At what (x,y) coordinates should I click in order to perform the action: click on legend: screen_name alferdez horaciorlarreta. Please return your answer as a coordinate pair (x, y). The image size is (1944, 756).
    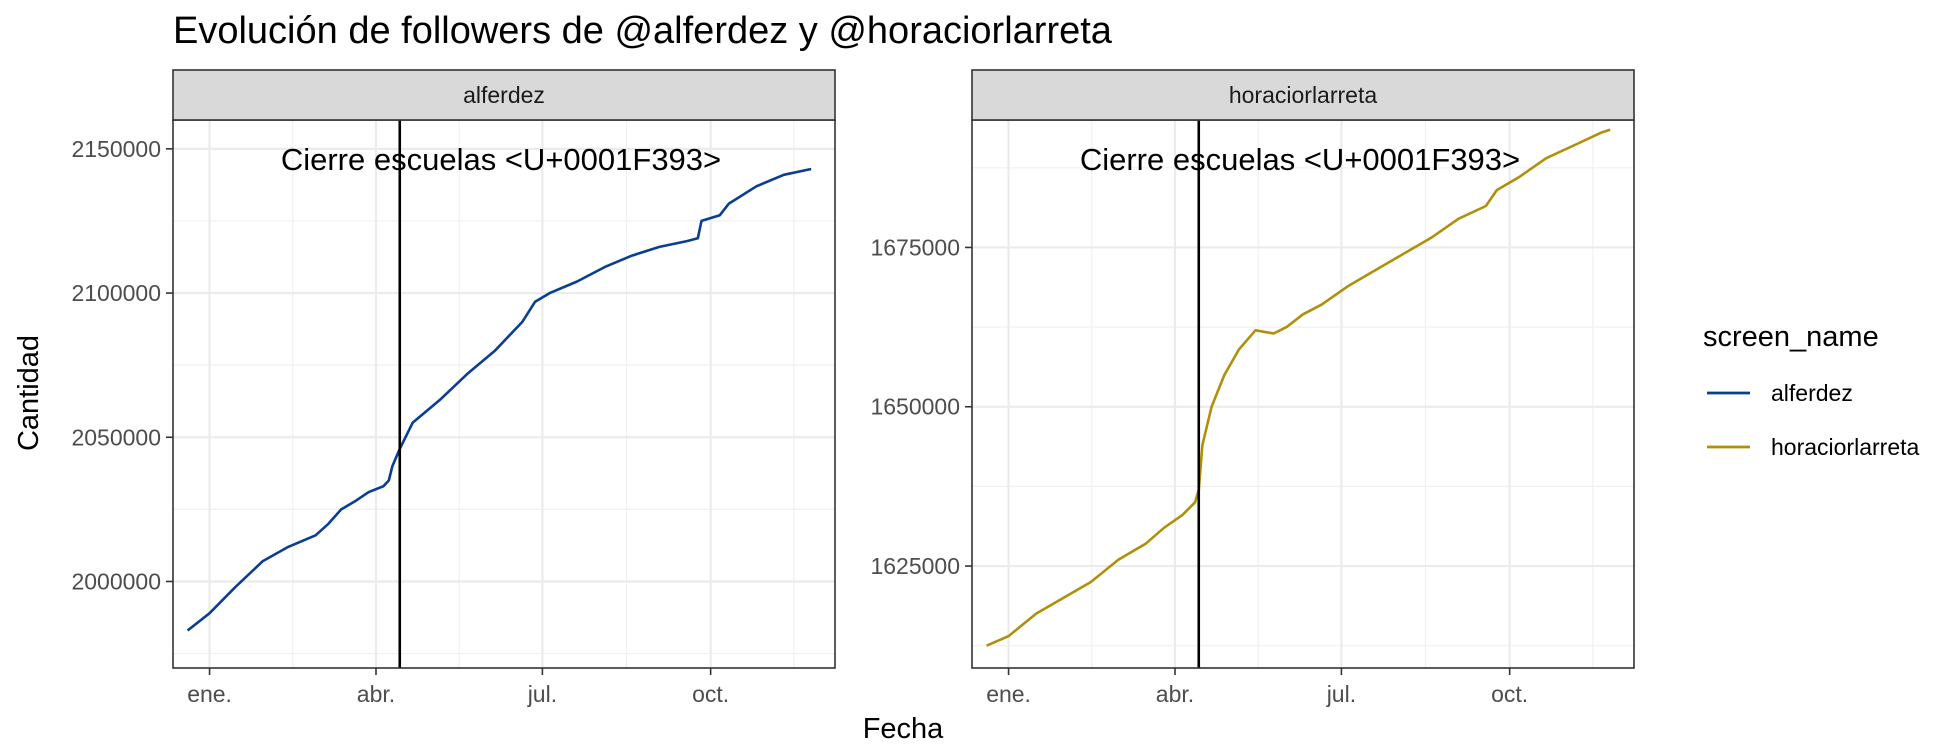
    Looking at the image, I should click on (1811, 390).